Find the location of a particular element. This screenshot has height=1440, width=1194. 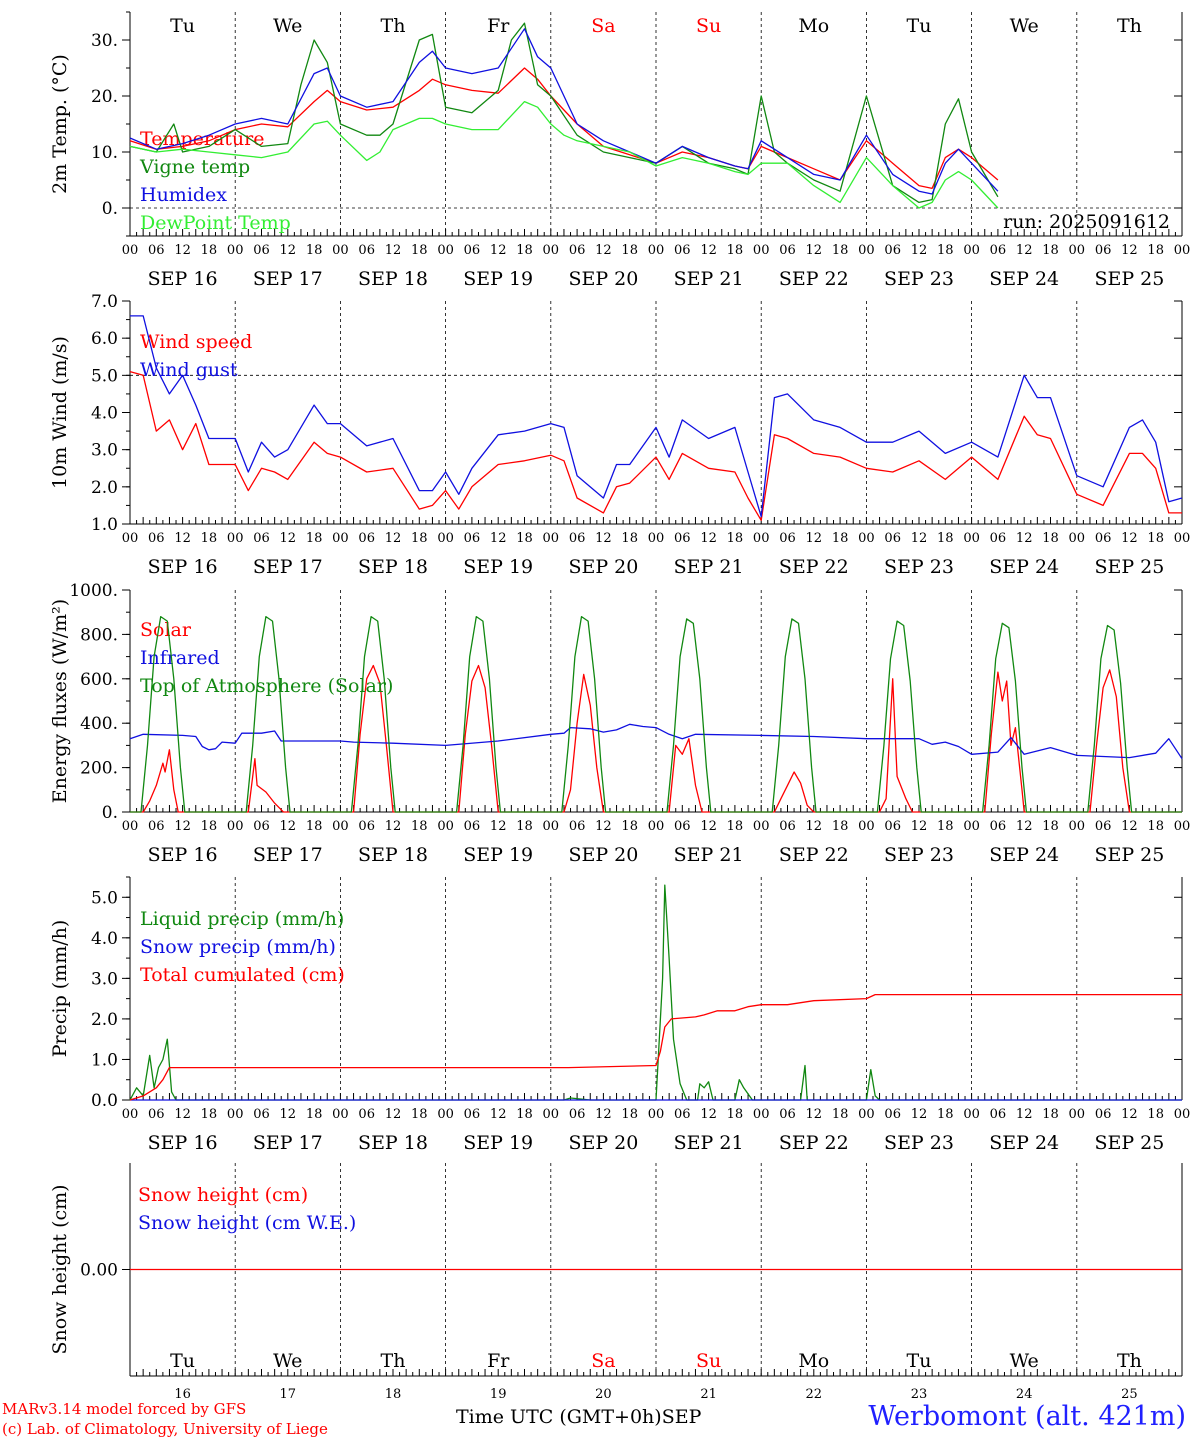

legend-entry: Top of Atmosphere (Solar) is located at coordinates (266, 686).